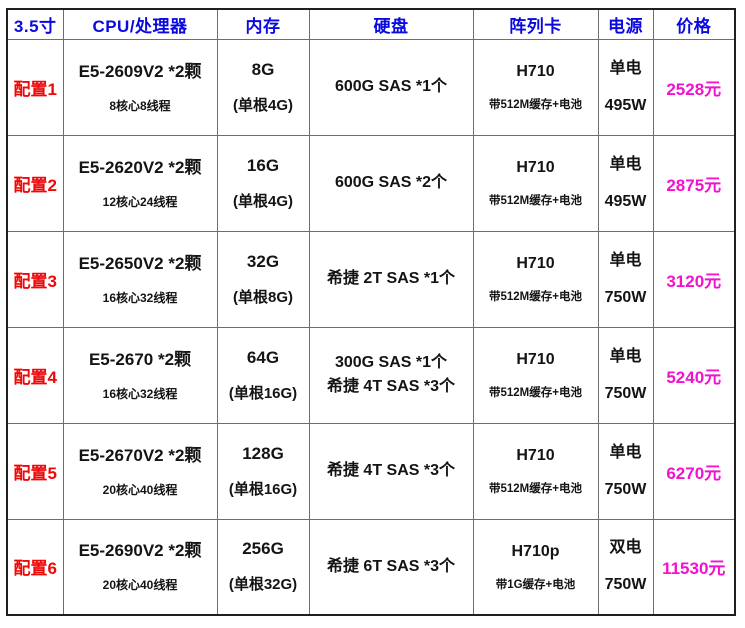 The image size is (745, 628). What do you see at coordinates (140, 567) in the screenshot?
I see `cpu-cell: E5-2690V2 *2颗 20核心40线程` at bounding box center [140, 567].